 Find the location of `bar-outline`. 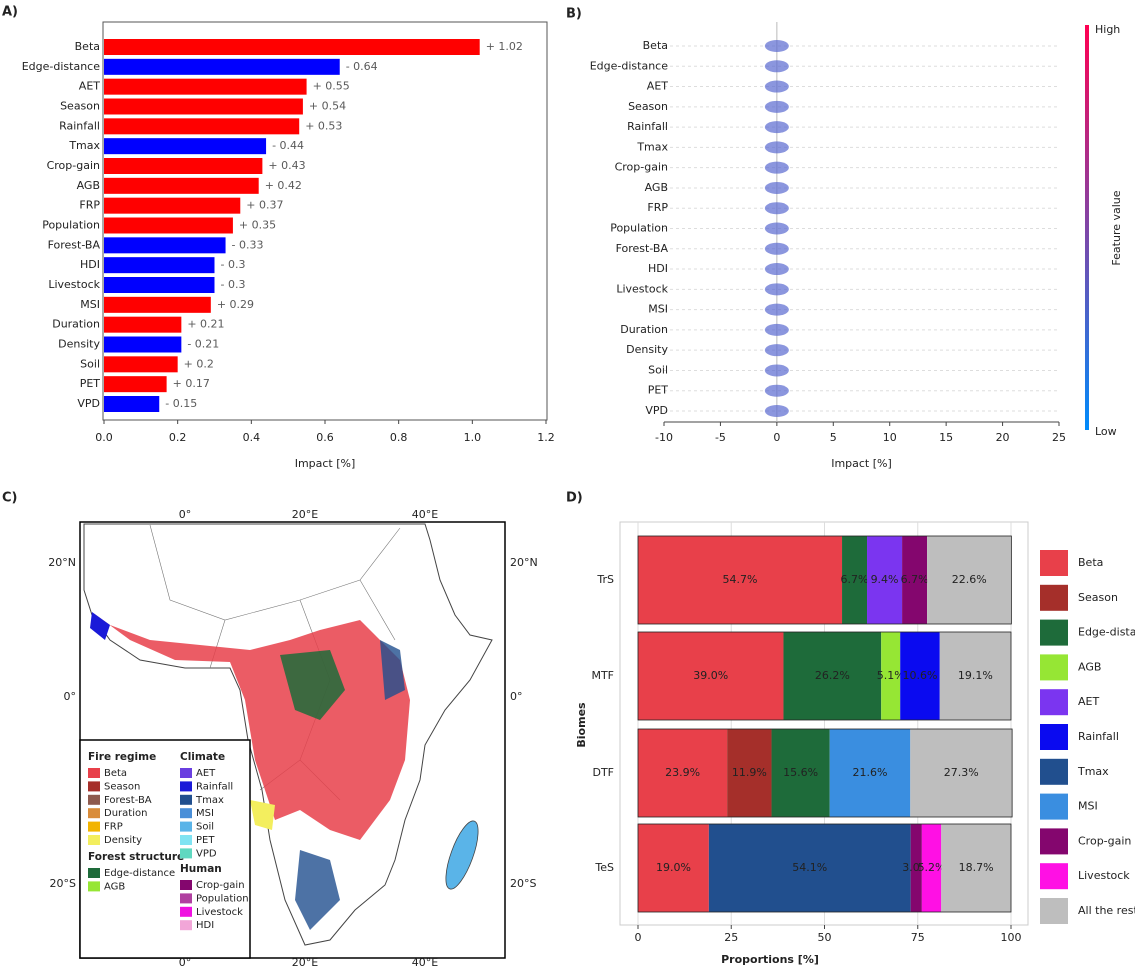

bar-outline is located at coordinates (824, 580).